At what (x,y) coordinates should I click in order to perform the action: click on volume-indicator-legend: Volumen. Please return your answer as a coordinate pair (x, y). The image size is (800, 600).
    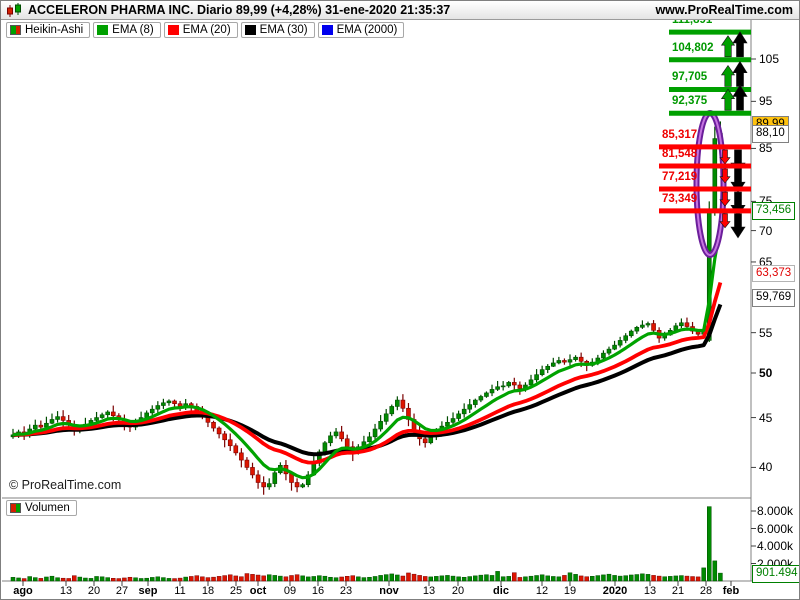
    Looking at the image, I should click on (41, 508).